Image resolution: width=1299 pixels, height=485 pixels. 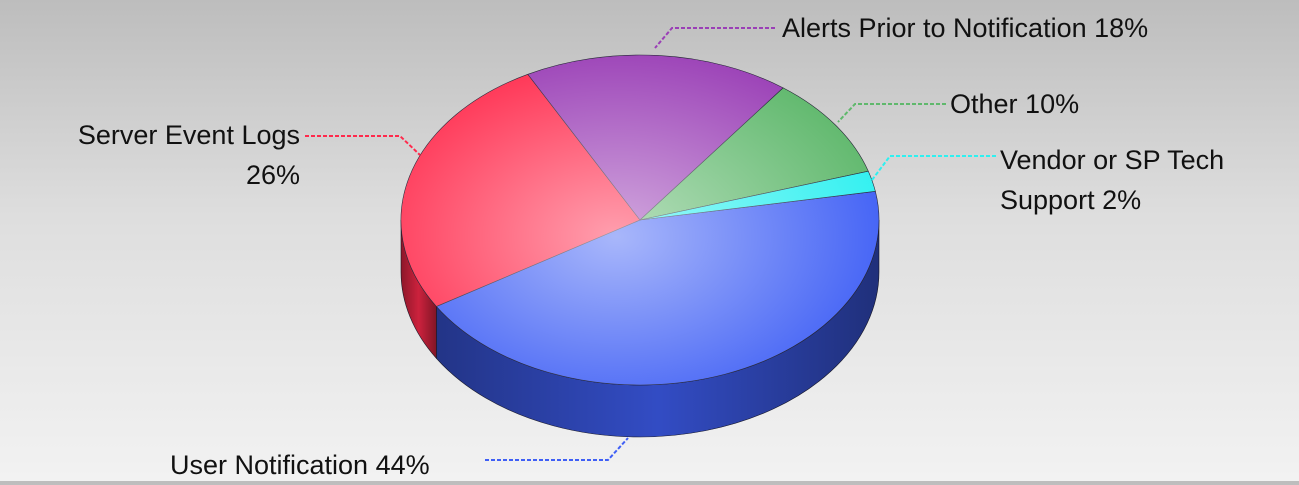 I want to click on category-label: Server Event Logs, so click(x=188, y=135).